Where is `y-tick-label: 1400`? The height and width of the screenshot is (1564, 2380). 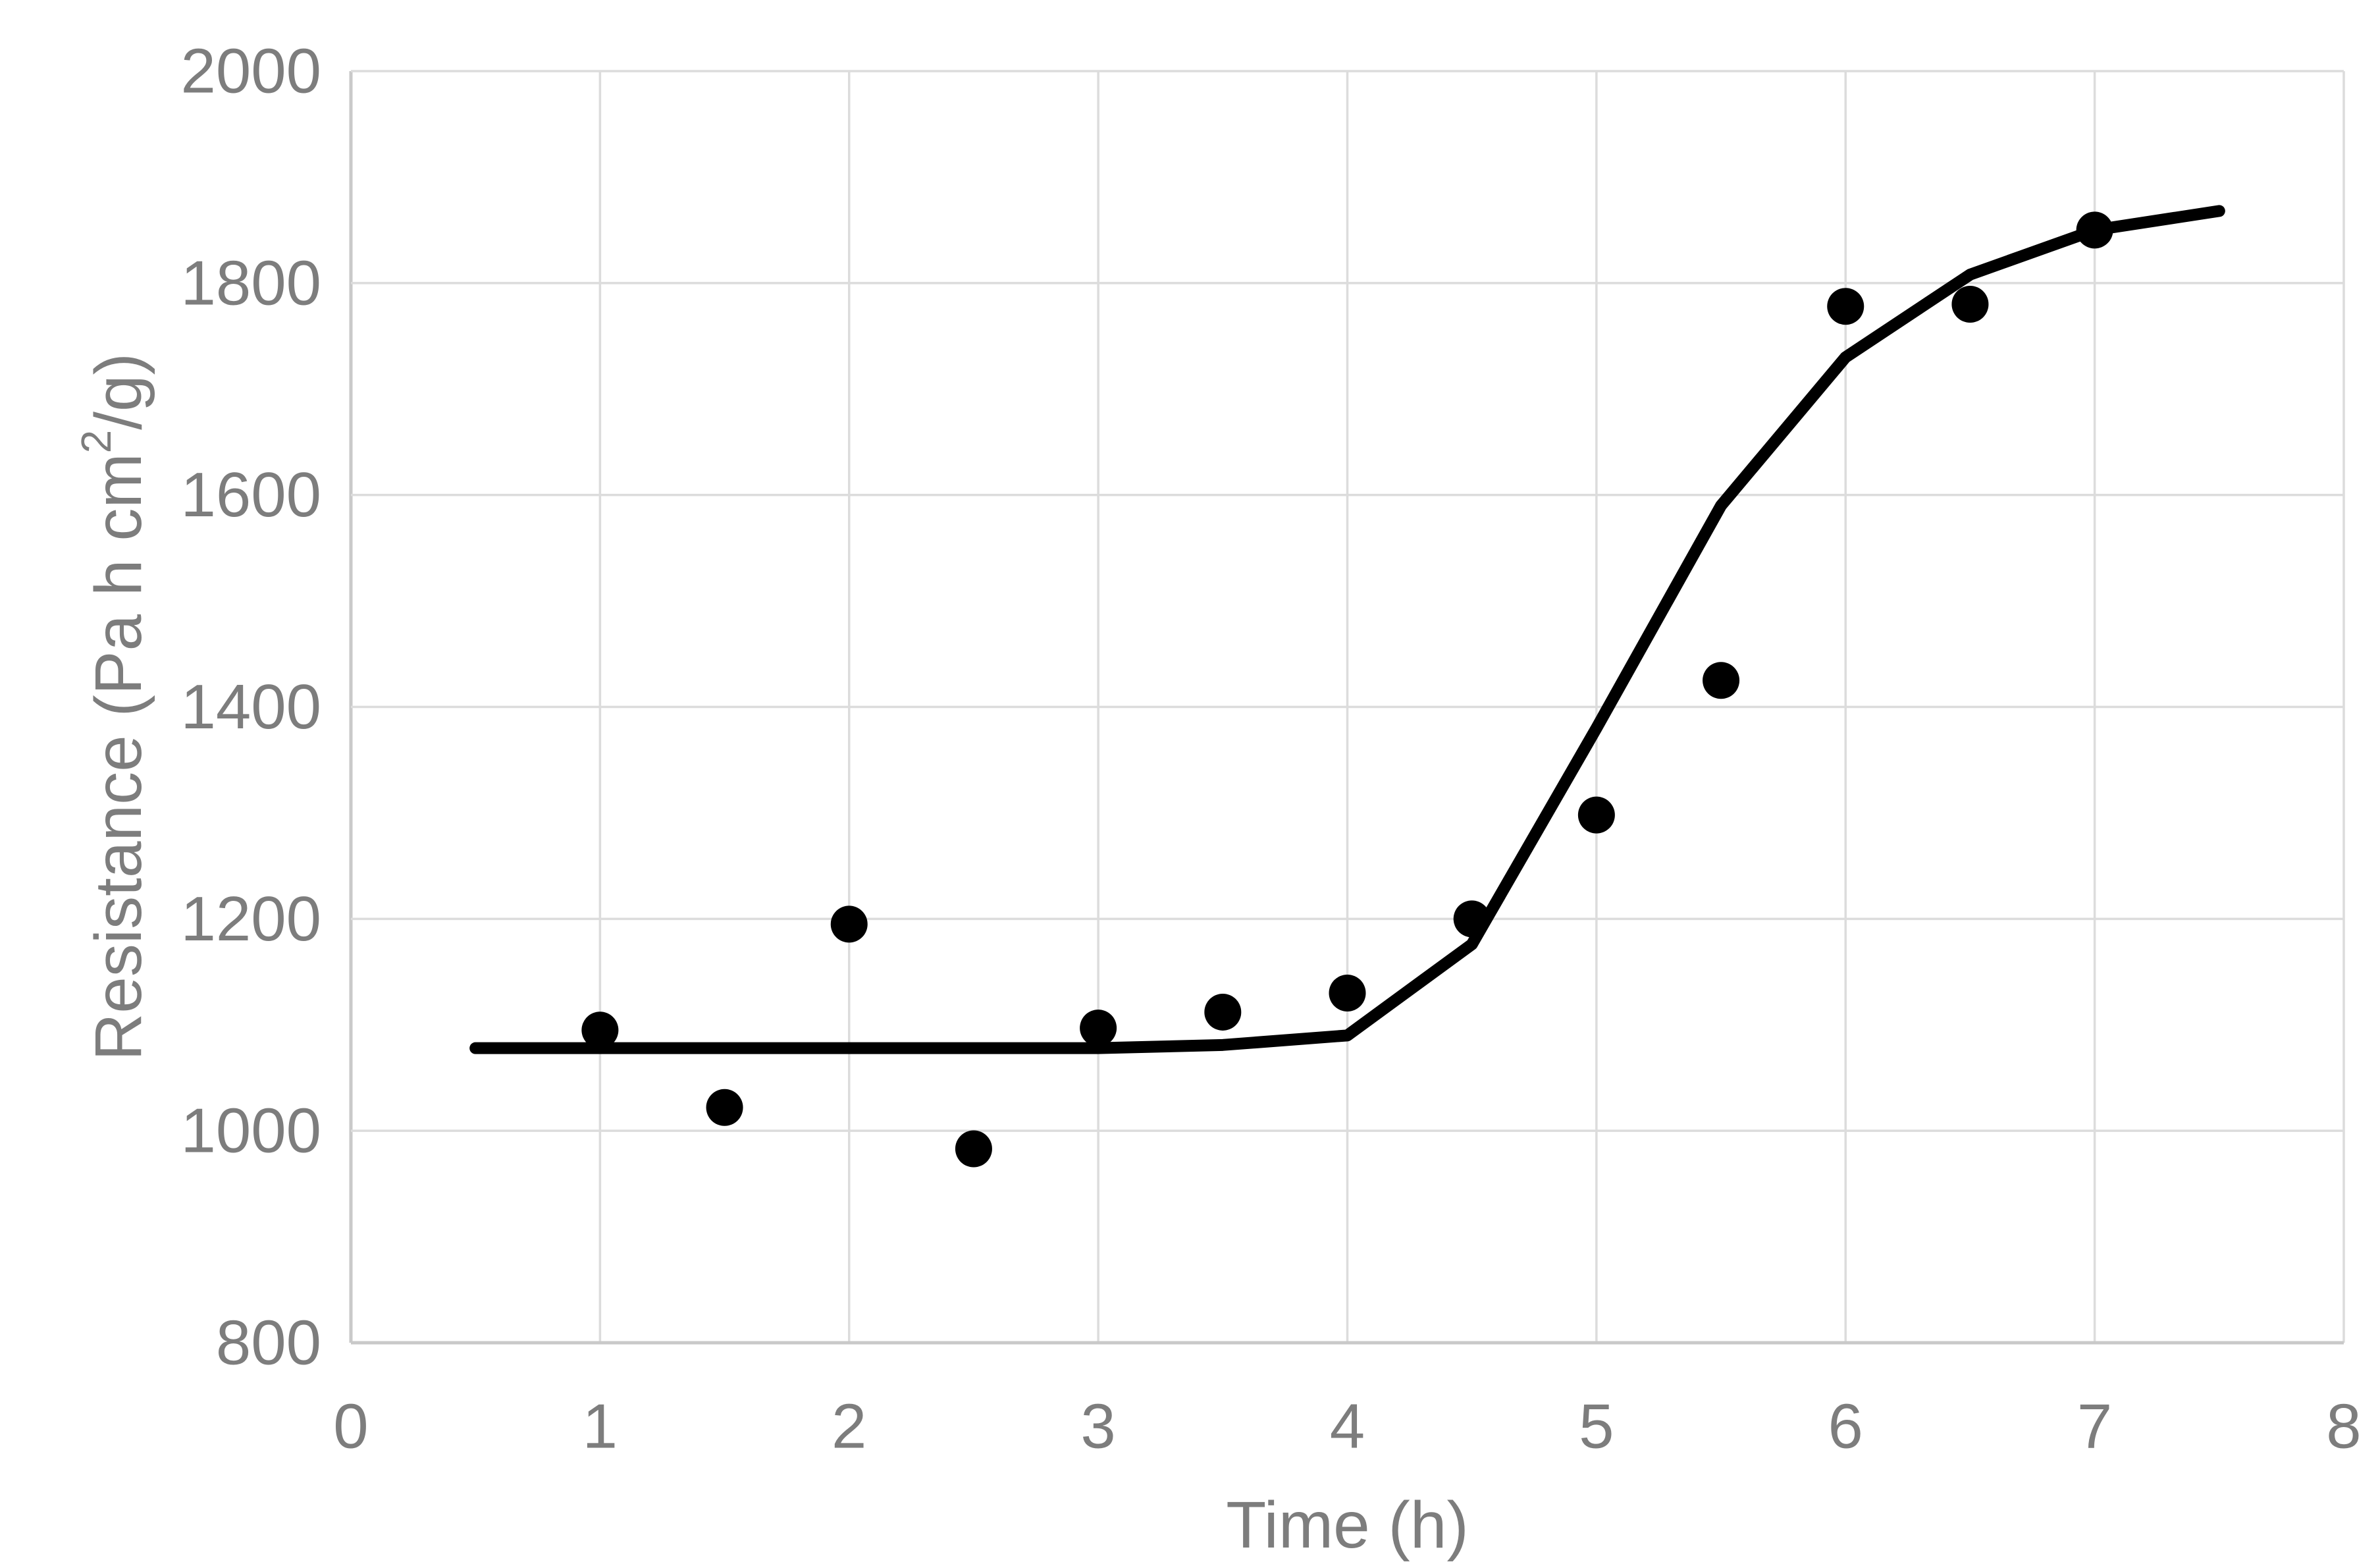
y-tick-label: 1400 is located at coordinates (250, 707).